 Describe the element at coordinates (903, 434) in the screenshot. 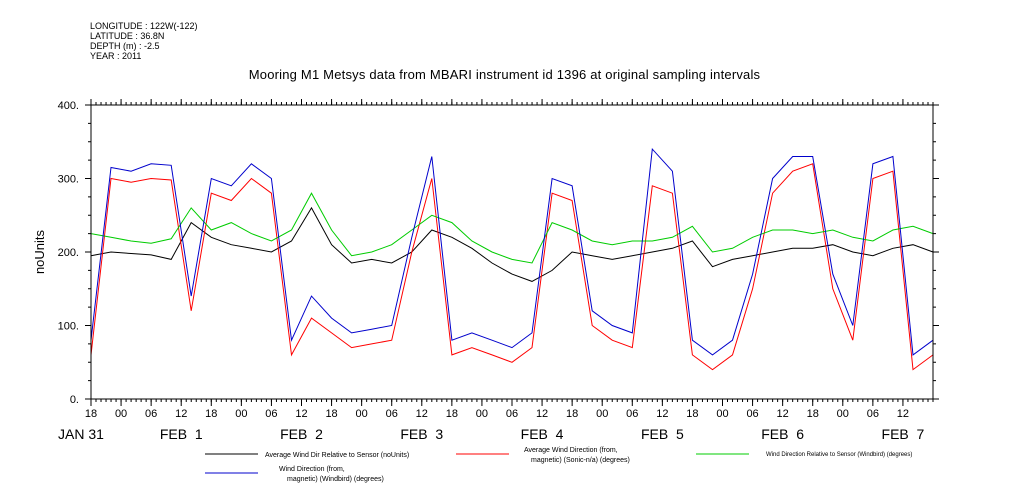

I see `x-day-label: FEB 7` at that location.